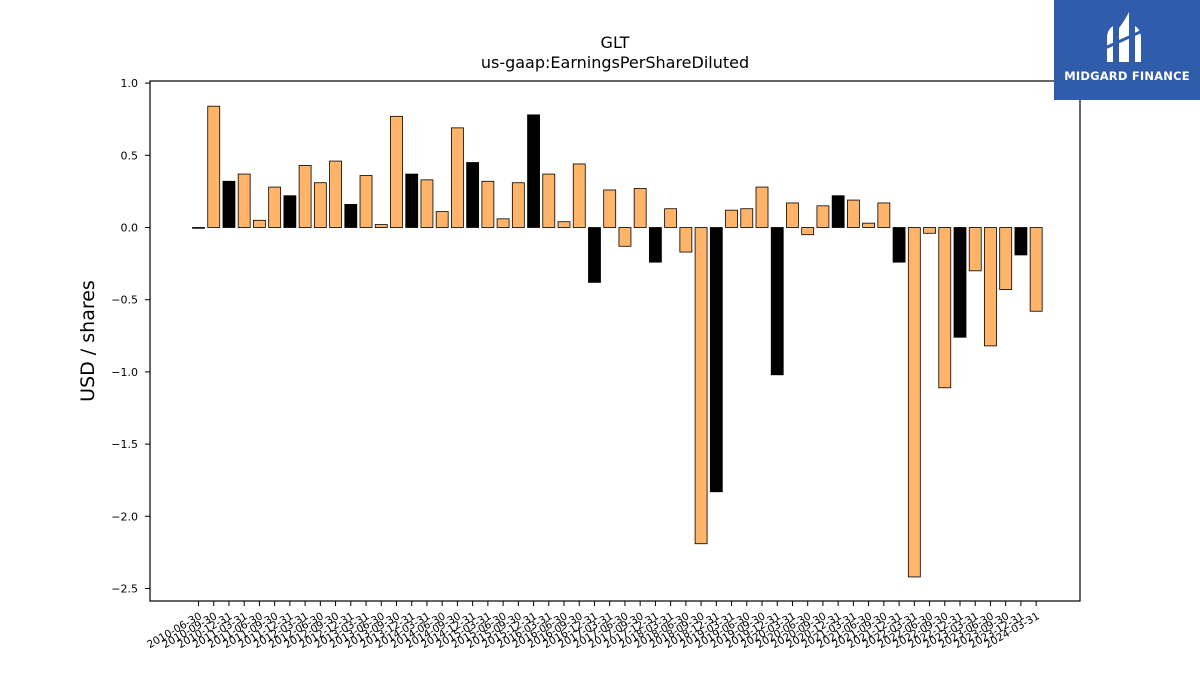  What do you see at coordinates (124, 589) in the screenshot?
I see `y-tick-label: −2.5` at bounding box center [124, 589].